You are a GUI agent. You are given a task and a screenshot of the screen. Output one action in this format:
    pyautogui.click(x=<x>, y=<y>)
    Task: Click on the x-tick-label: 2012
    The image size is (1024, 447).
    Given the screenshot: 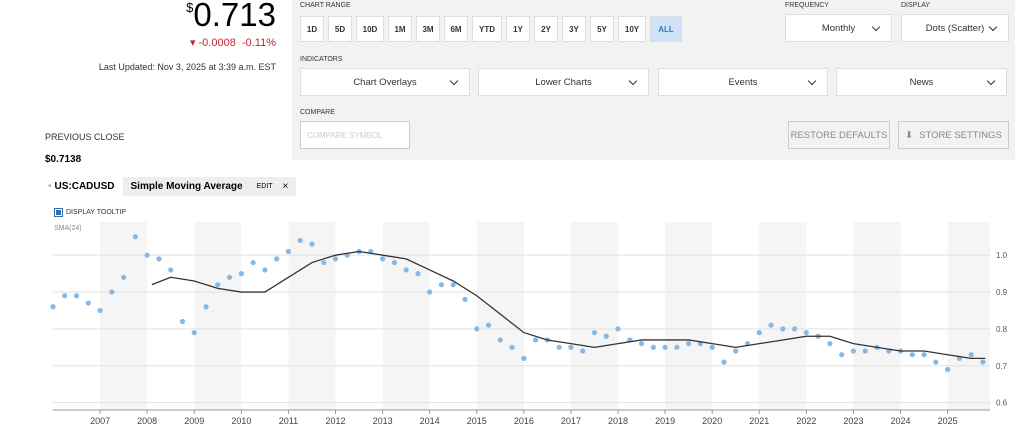 What is the action you would take?
    pyautogui.click(x=335, y=421)
    